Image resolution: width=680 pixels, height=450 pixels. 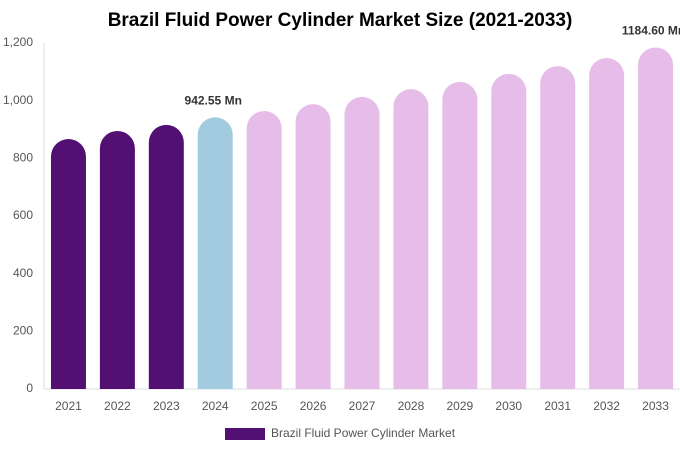 What do you see at coordinates (313, 406) in the screenshot?
I see `x-tick-label: 2026` at bounding box center [313, 406].